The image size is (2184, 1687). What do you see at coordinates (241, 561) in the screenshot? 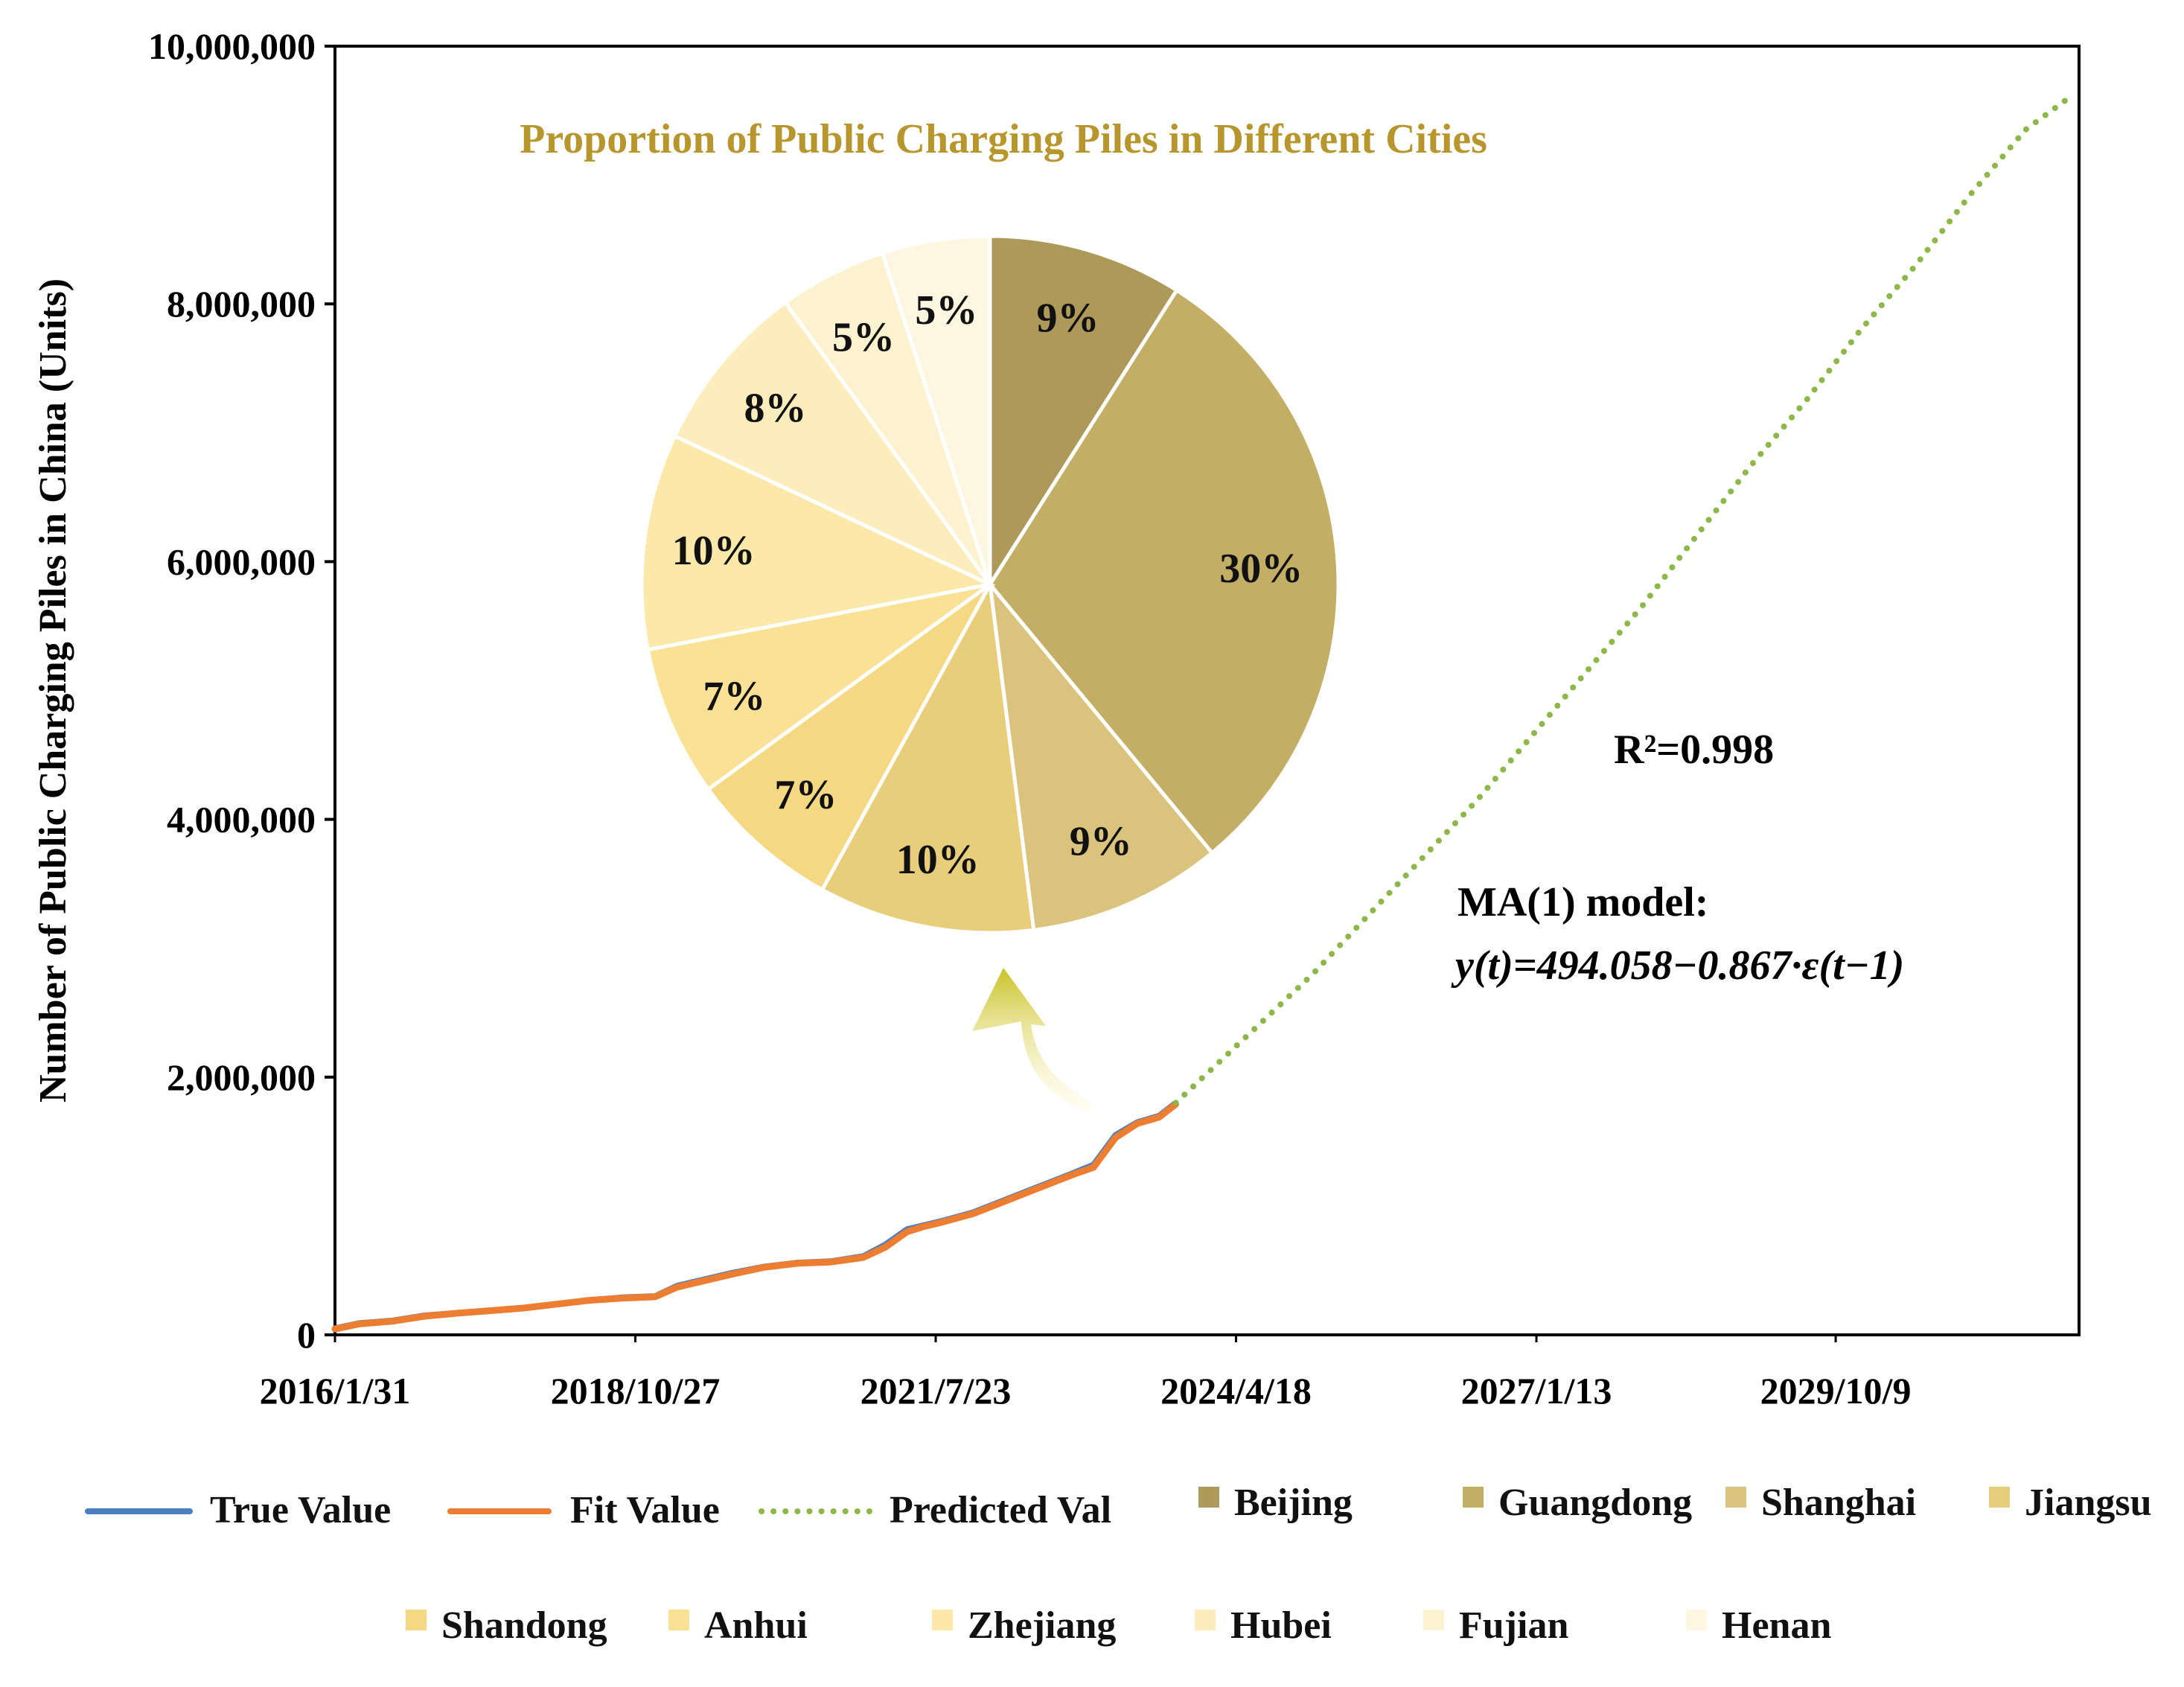
I see `y-tick-label: 6,000,000` at bounding box center [241, 561].